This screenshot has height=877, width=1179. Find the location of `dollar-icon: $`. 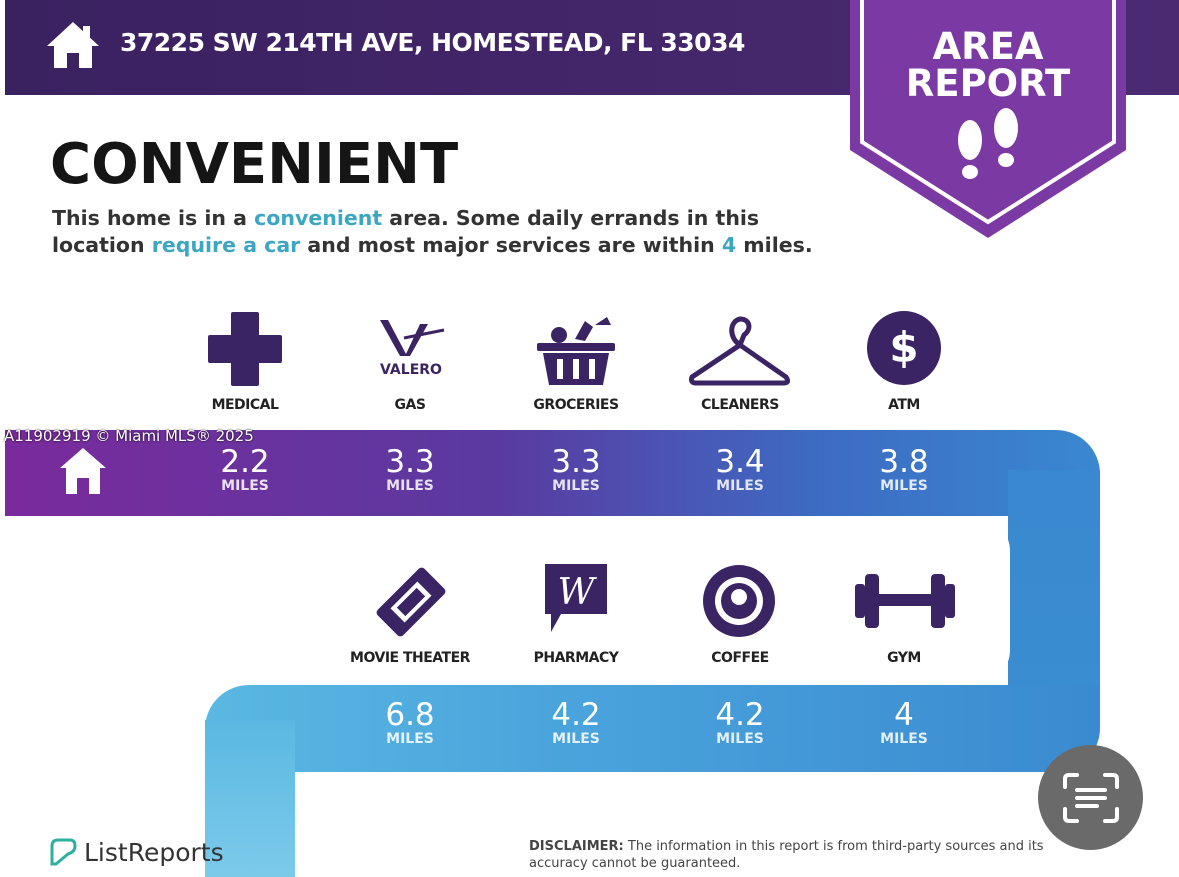

dollar-icon: $ is located at coordinates (904, 348).